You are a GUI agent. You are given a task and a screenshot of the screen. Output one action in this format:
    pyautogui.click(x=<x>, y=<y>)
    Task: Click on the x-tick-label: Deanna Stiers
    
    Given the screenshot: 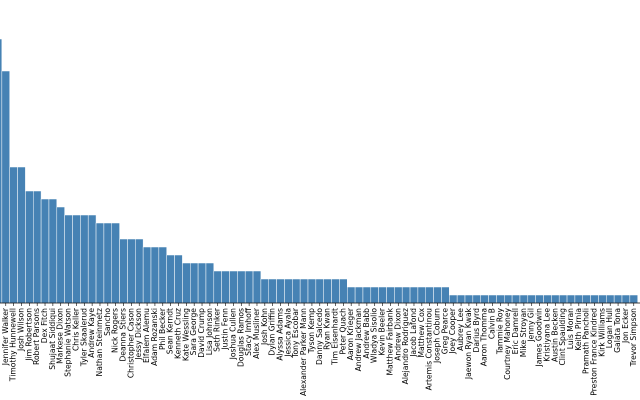 What is the action you would take?
    pyautogui.click(x=123, y=335)
    